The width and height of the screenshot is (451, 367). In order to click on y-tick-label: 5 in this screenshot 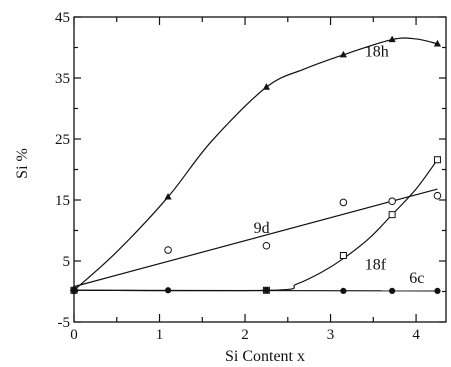, I will do `click(67, 262)`.